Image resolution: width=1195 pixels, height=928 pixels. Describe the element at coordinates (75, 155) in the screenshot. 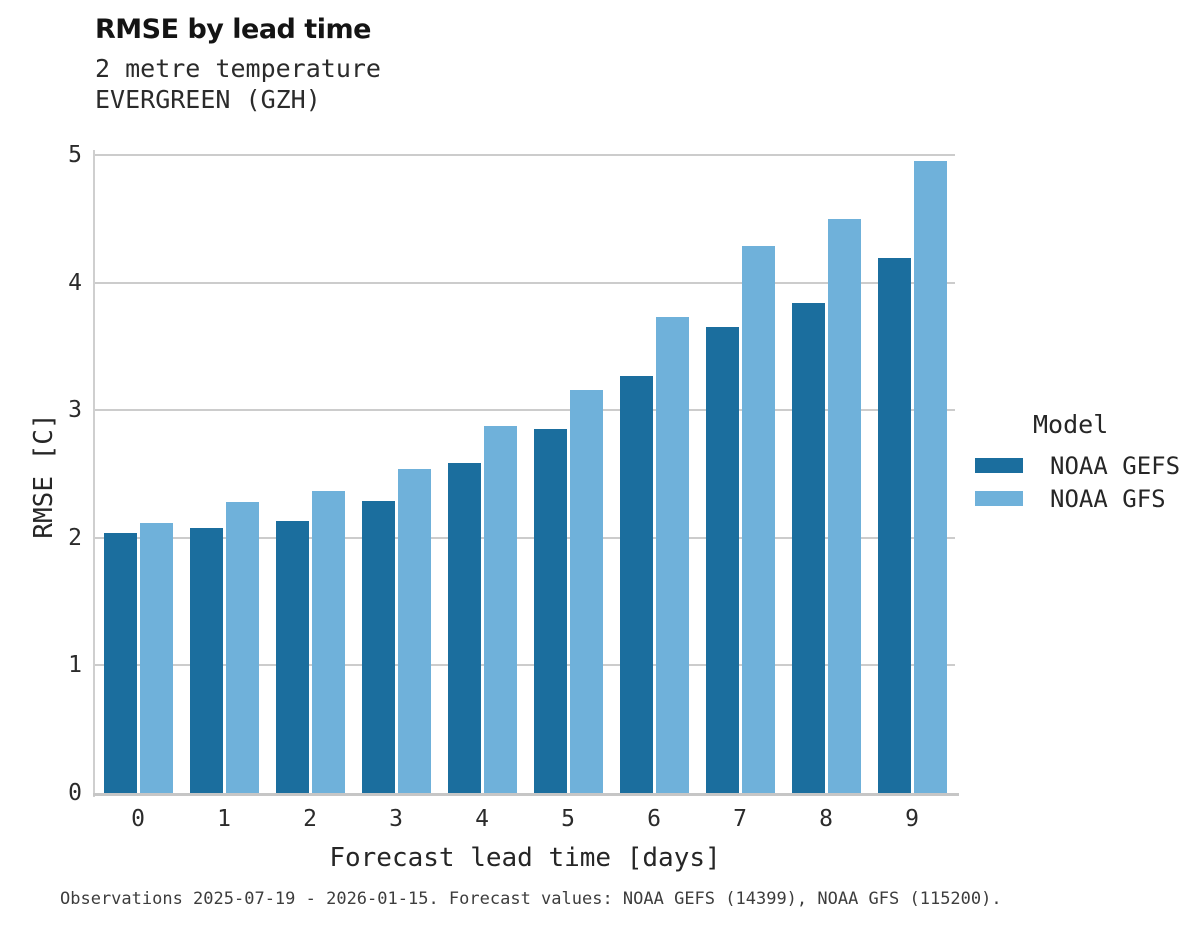

I see `y-tick-label: 5` at that location.